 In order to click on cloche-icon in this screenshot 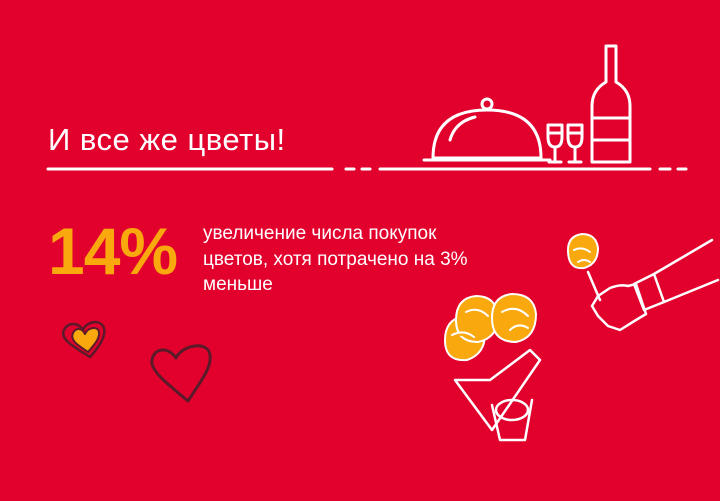, I will do `click(487, 129)`.